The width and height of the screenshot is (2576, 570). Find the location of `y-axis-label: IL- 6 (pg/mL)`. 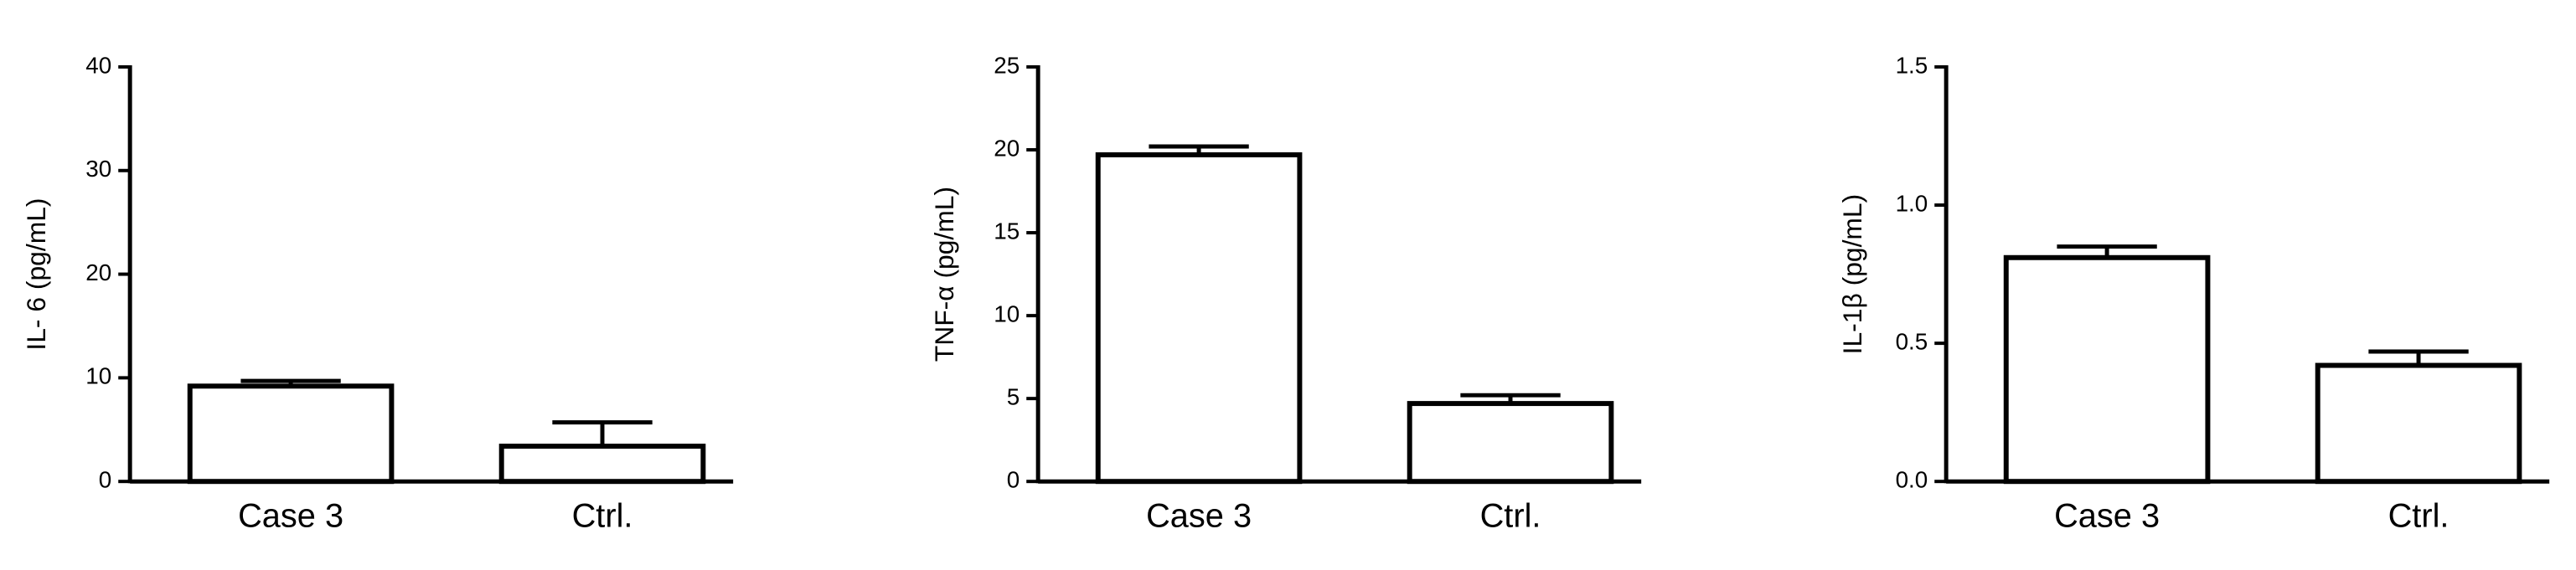

y-axis-label: IL- 6 (pg/mL) is located at coordinates (36, 274).